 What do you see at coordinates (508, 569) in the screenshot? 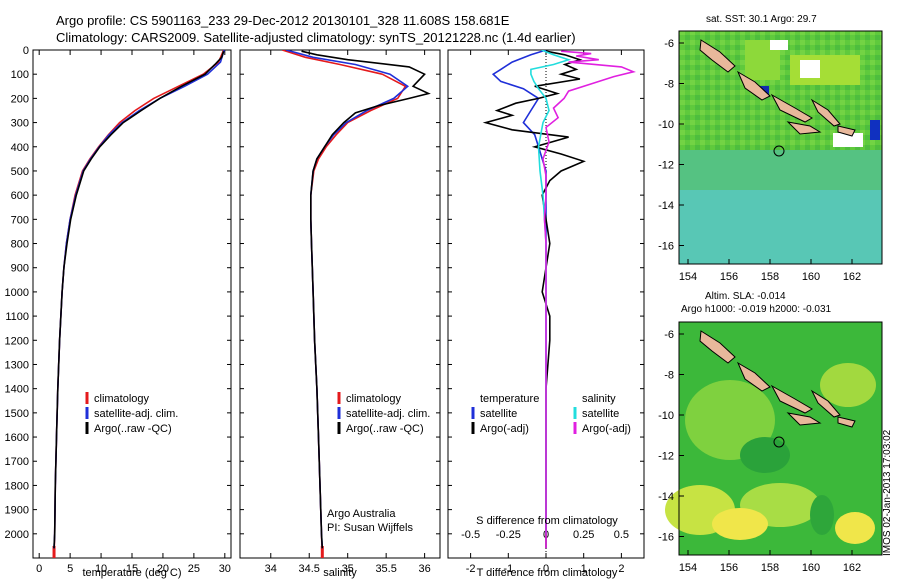
I see `x-tick-label: -1` at bounding box center [508, 569].